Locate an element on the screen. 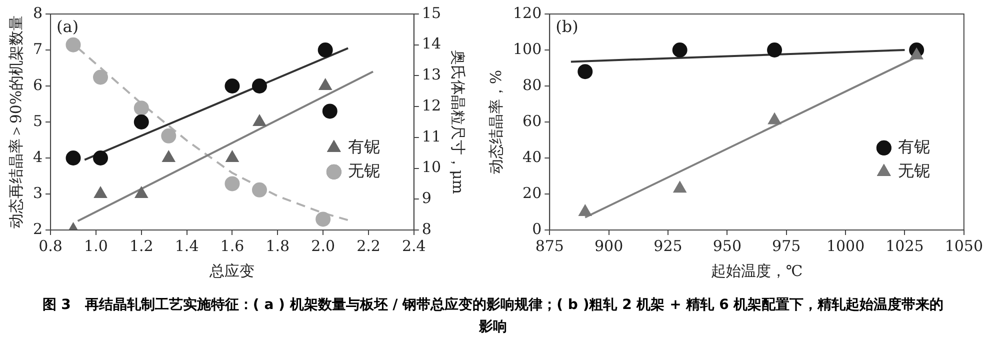 The width and height of the screenshot is (986, 363). y-axis-title: 动态再结晶率＞90%的机架数量 is located at coordinates (15, 122).